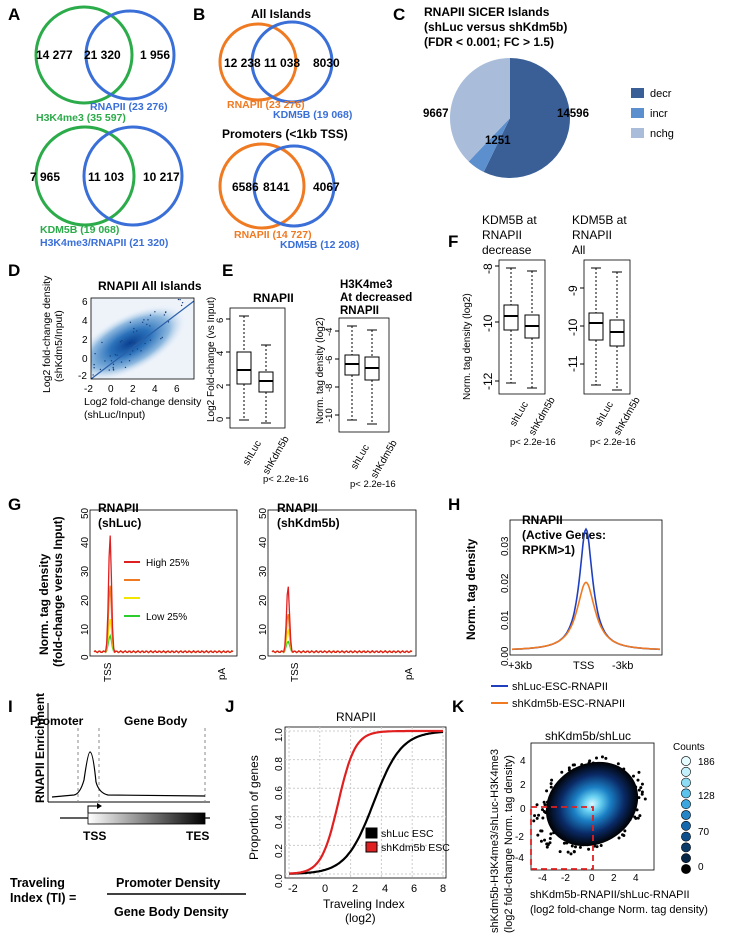 The height and width of the screenshot is (949, 742). What do you see at coordinates (564, 535) in the screenshot?
I see `h-title-2: (Active Genes:` at bounding box center [564, 535].